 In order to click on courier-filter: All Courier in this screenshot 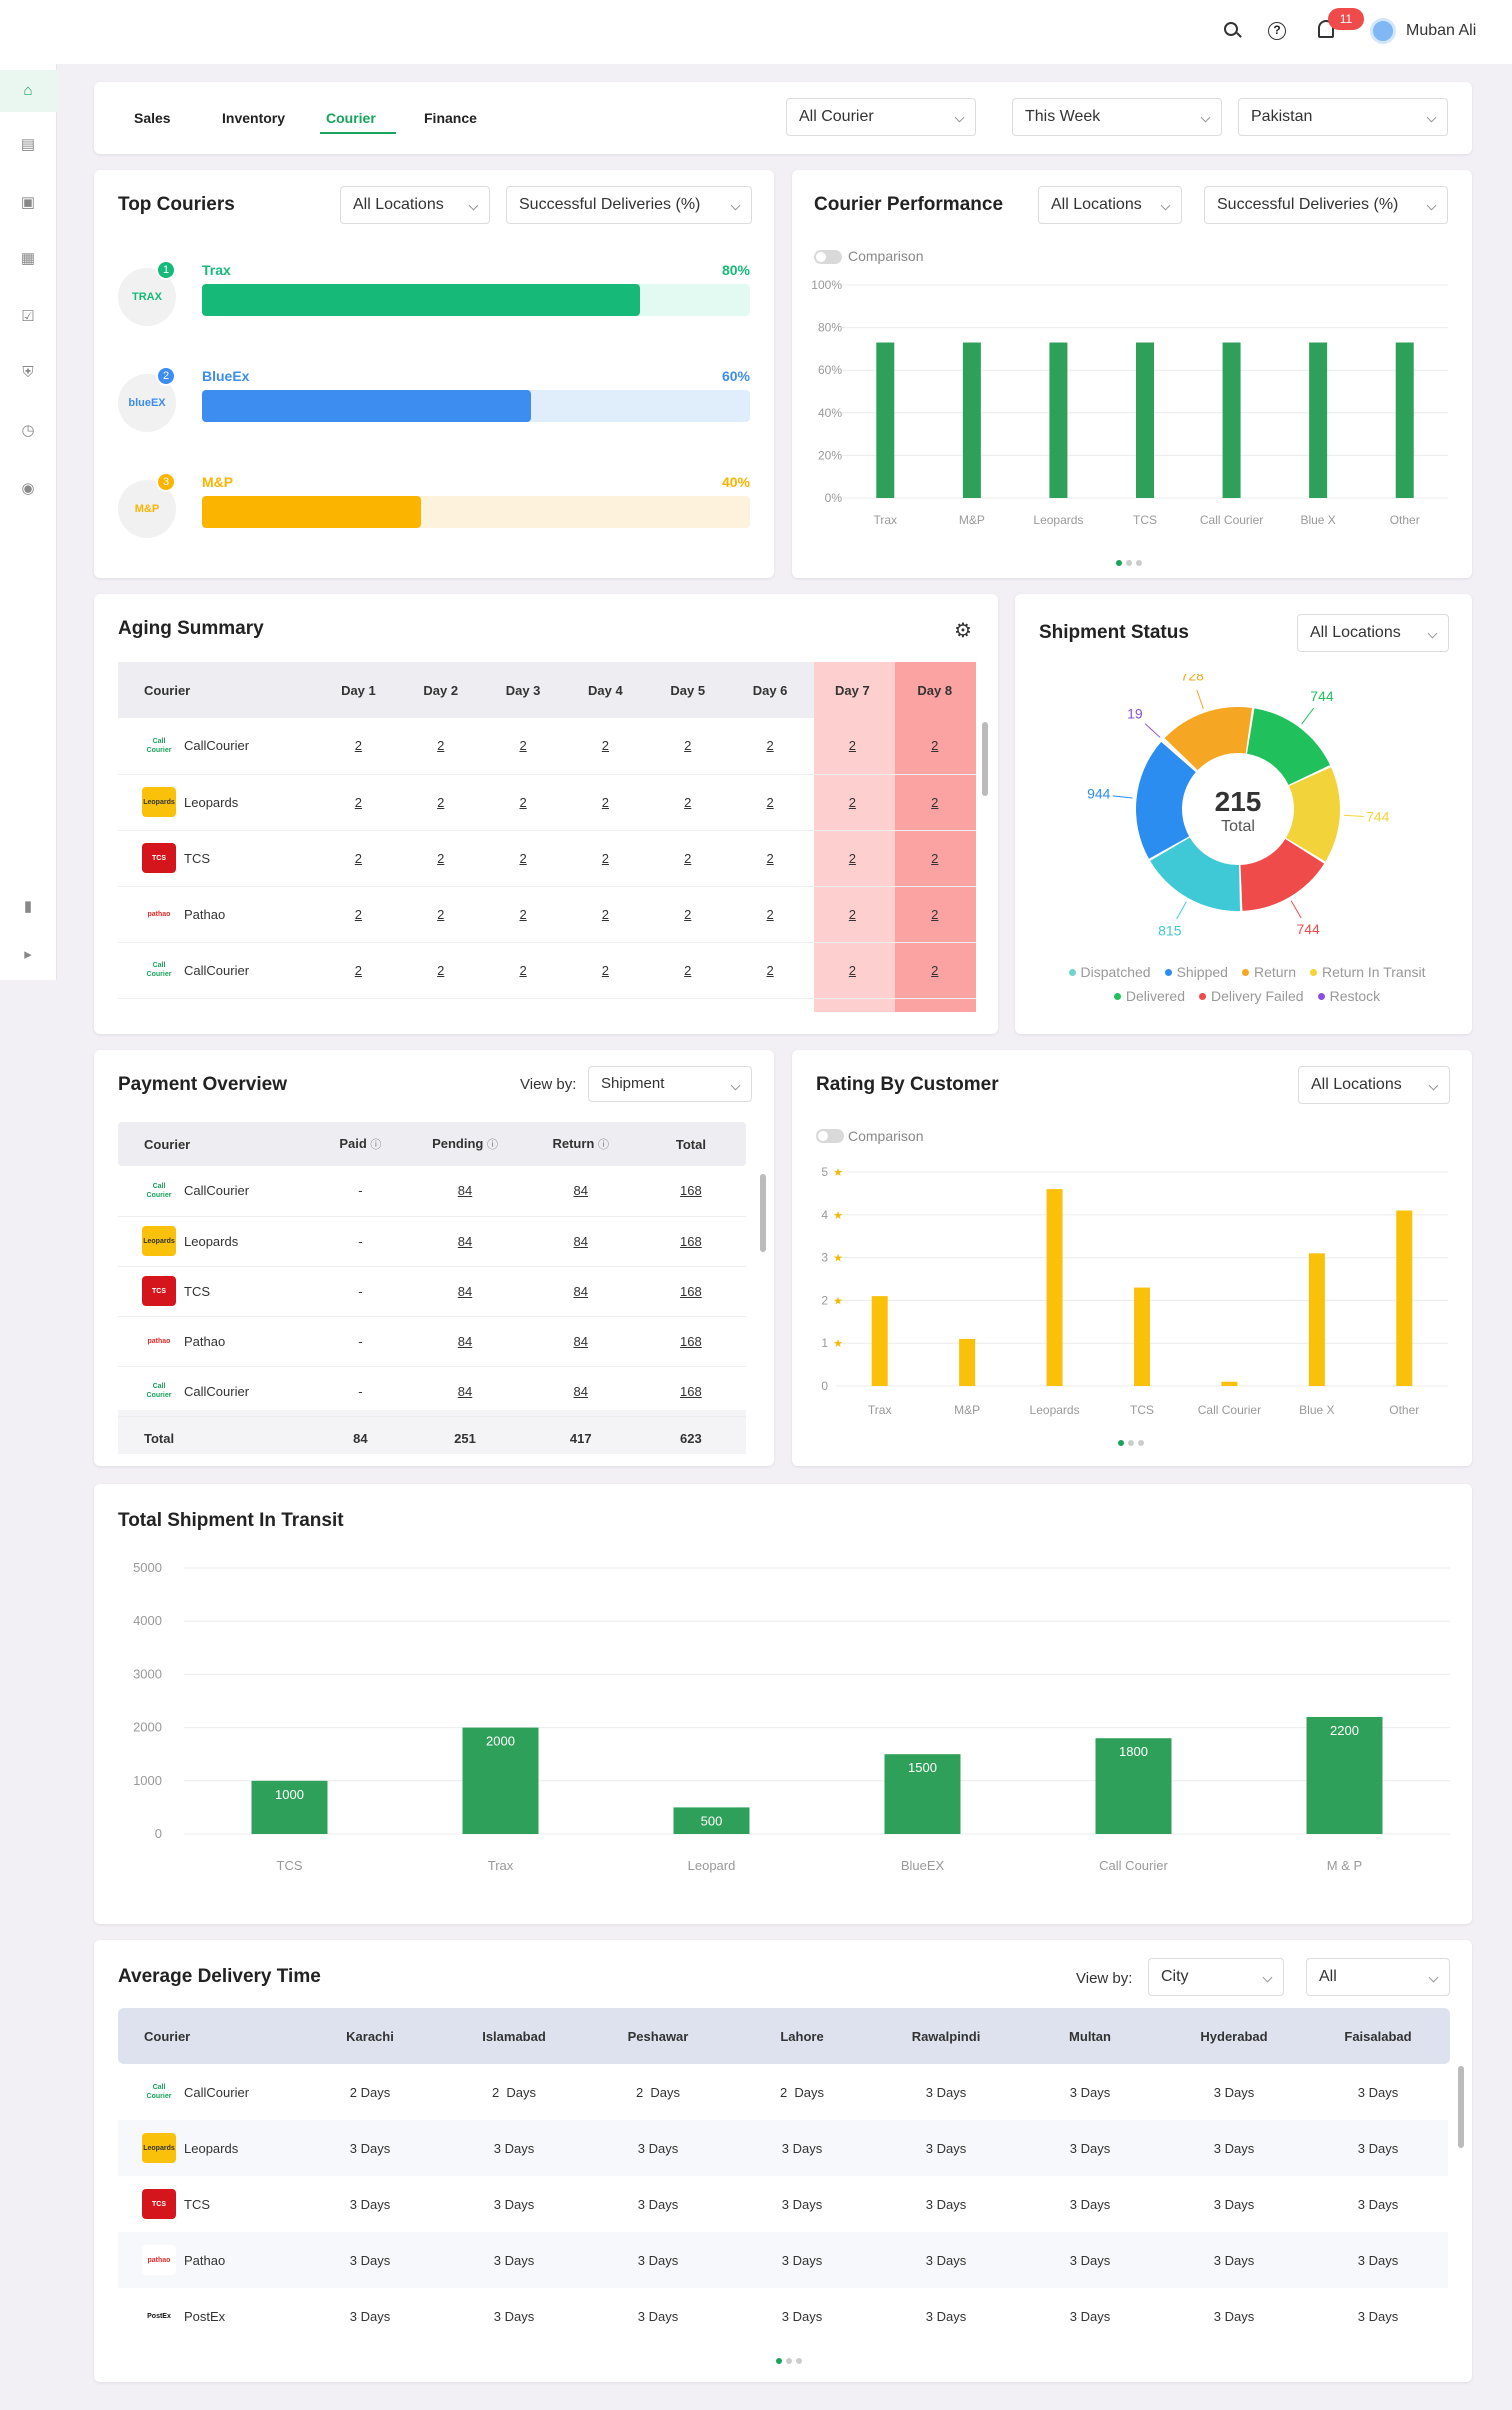, I will do `click(881, 117)`.